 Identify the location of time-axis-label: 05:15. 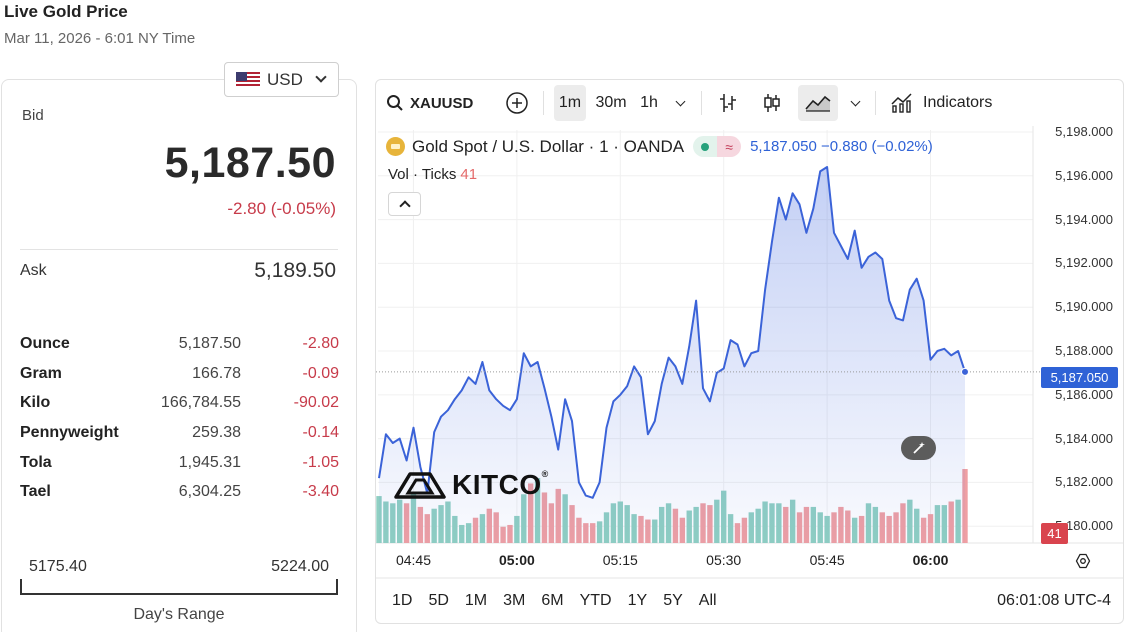
(620, 560).